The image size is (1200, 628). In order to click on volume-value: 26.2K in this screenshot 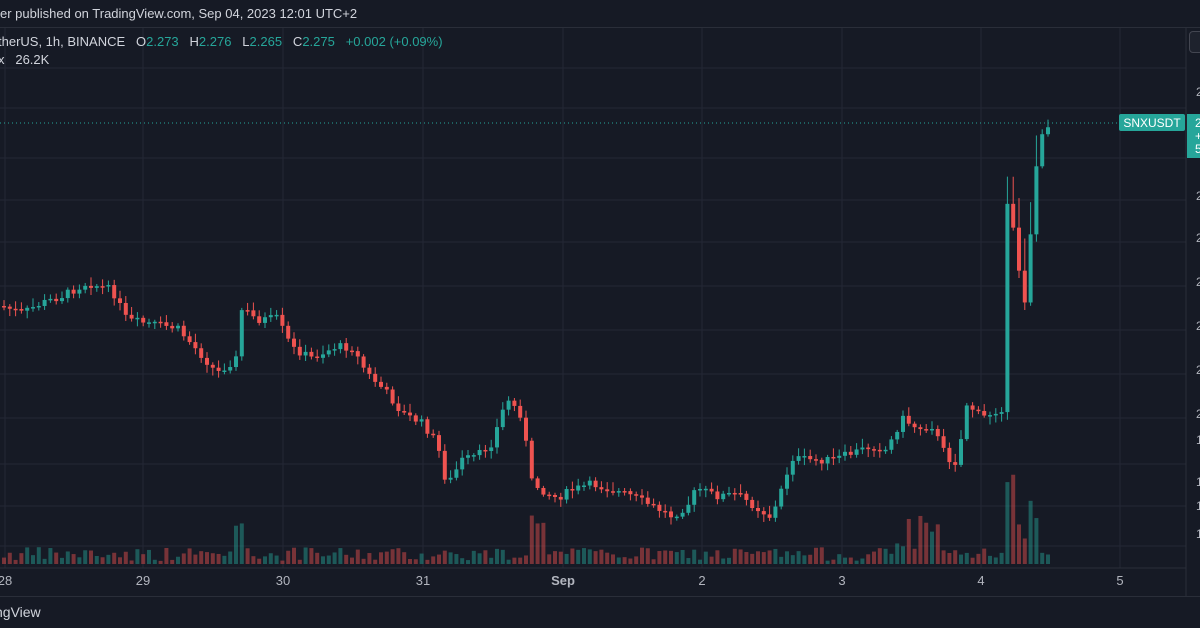, I will do `click(32, 59)`.